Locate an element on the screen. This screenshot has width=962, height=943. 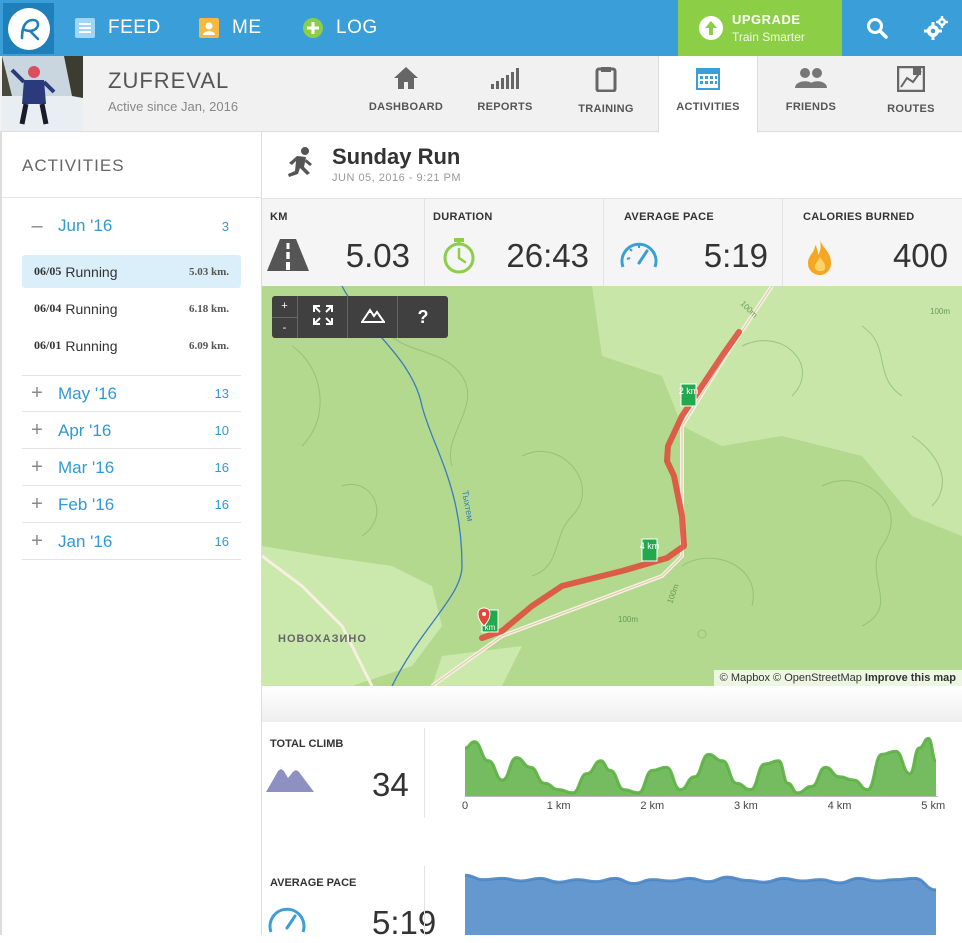
nav-feed-label: FEED is located at coordinates (134, 27).